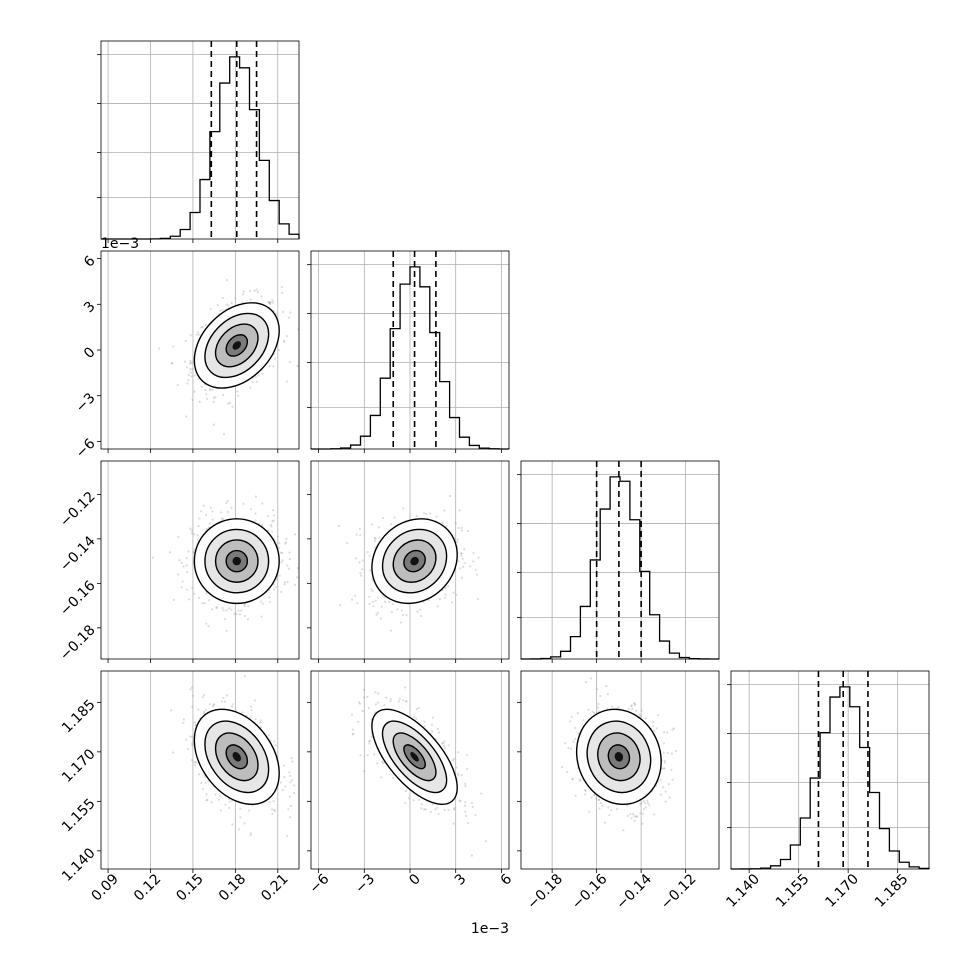 Image resolution: width=970 pixels, height=970 pixels. I want to click on x-tick-label: −0.18, so click(545, 892).